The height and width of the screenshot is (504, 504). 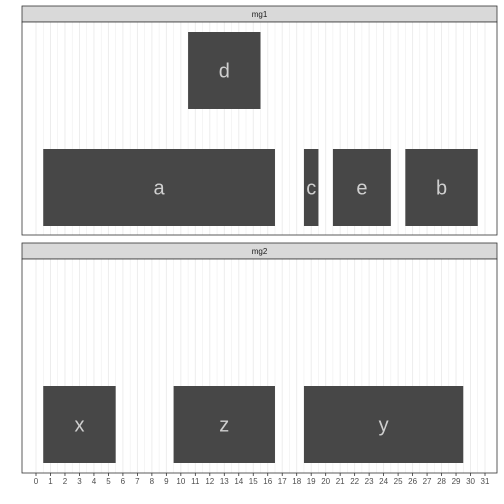 What do you see at coordinates (485, 481) in the screenshot?
I see `x-tick-label: 31` at bounding box center [485, 481].